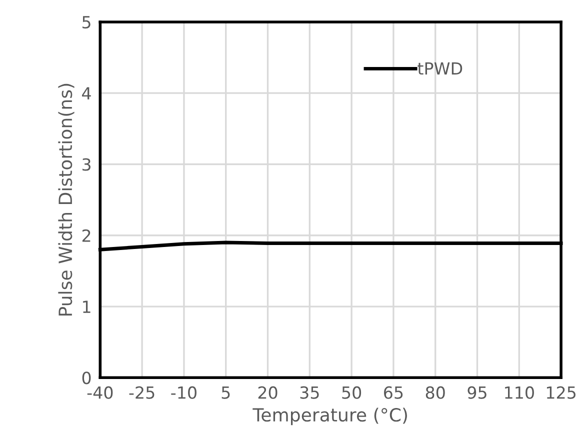 This screenshot has height=448, width=579. I want to click on y-tick-label: 2, so click(86, 235).